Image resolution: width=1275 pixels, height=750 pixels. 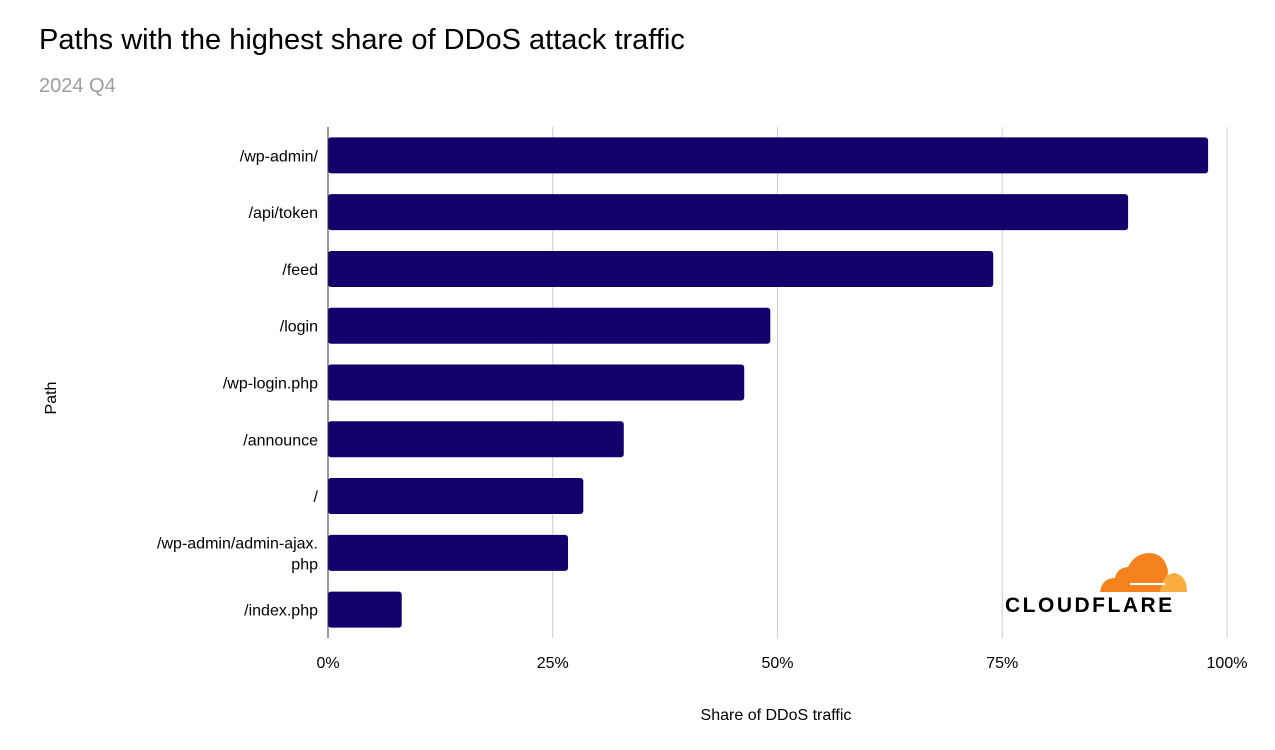 I want to click on x-axis-label: Share of DDoS traffic, so click(x=776, y=715).